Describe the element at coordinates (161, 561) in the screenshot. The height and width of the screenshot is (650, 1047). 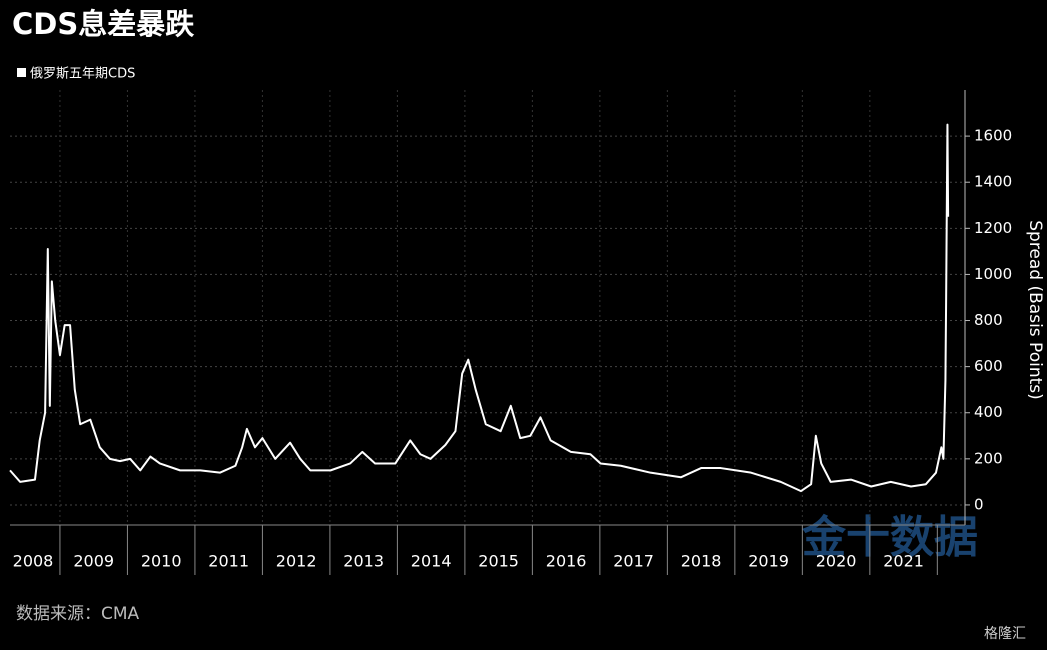
I see `x-tick-label: 2010` at that location.